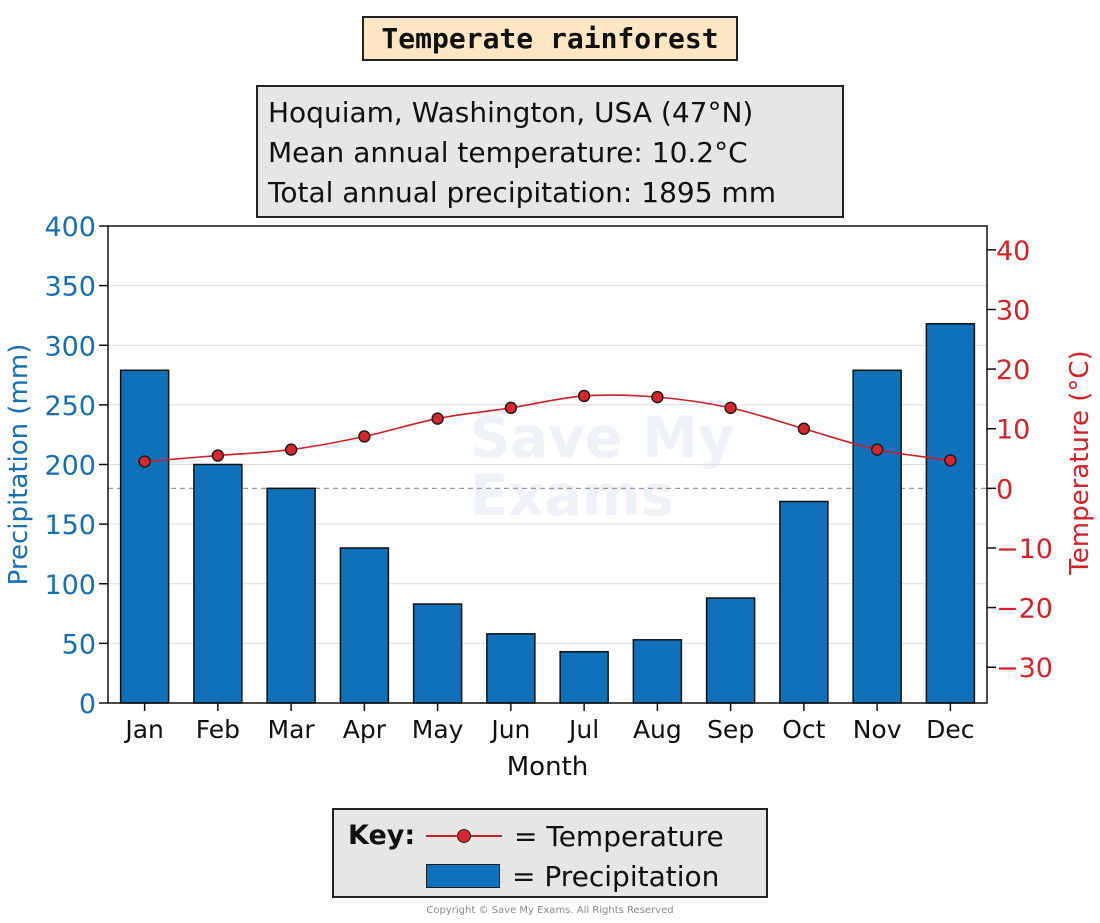 The width and height of the screenshot is (1100, 923). What do you see at coordinates (292, 729) in the screenshot?
I see `x-tick-label: Mar` at bounding box center [292, 729].